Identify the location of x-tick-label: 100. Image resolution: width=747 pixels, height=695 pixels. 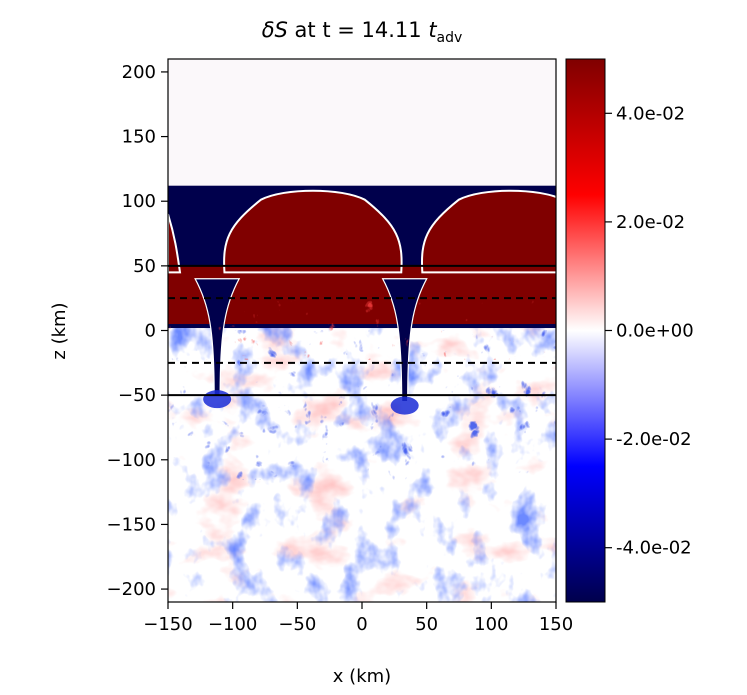
(491, 624).